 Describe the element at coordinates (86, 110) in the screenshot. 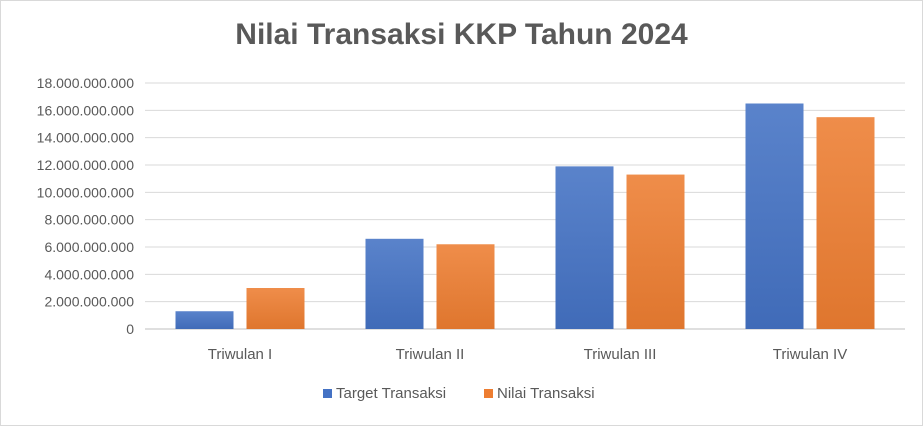

I see `y-tick-label: 16.000.000.000` at that location.